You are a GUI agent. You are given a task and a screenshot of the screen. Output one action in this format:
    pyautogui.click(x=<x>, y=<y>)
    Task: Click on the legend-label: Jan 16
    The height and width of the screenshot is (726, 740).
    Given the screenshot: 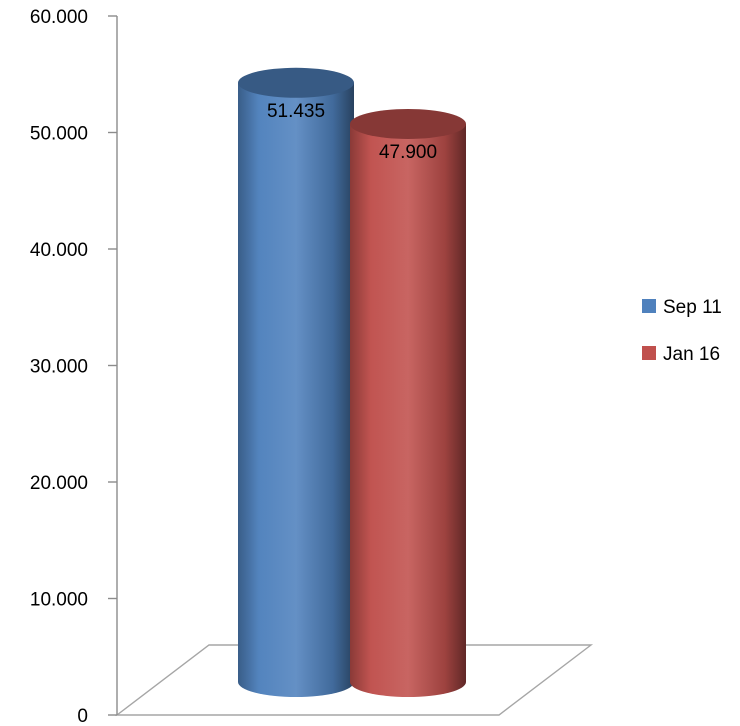 What is the action you would take?
    pyautogui.click(x=691, y=354)
    